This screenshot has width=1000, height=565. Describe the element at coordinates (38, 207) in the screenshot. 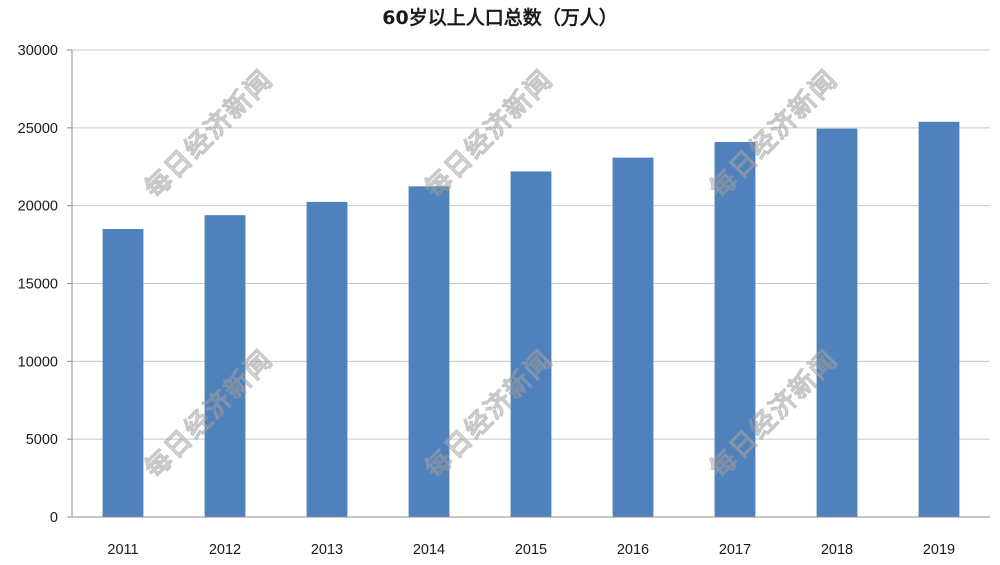

I see `y-tick-label: 20000` at that location.